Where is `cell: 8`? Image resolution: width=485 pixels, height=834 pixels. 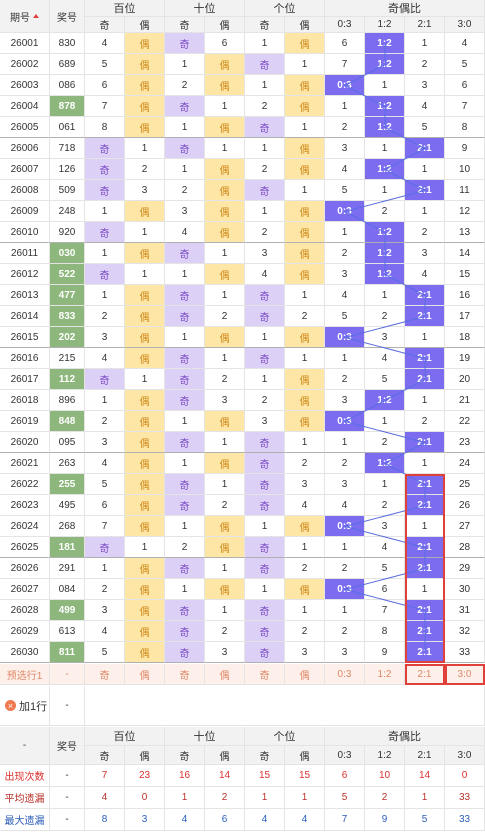 cell: 8 is located at coordinates (105, 127).